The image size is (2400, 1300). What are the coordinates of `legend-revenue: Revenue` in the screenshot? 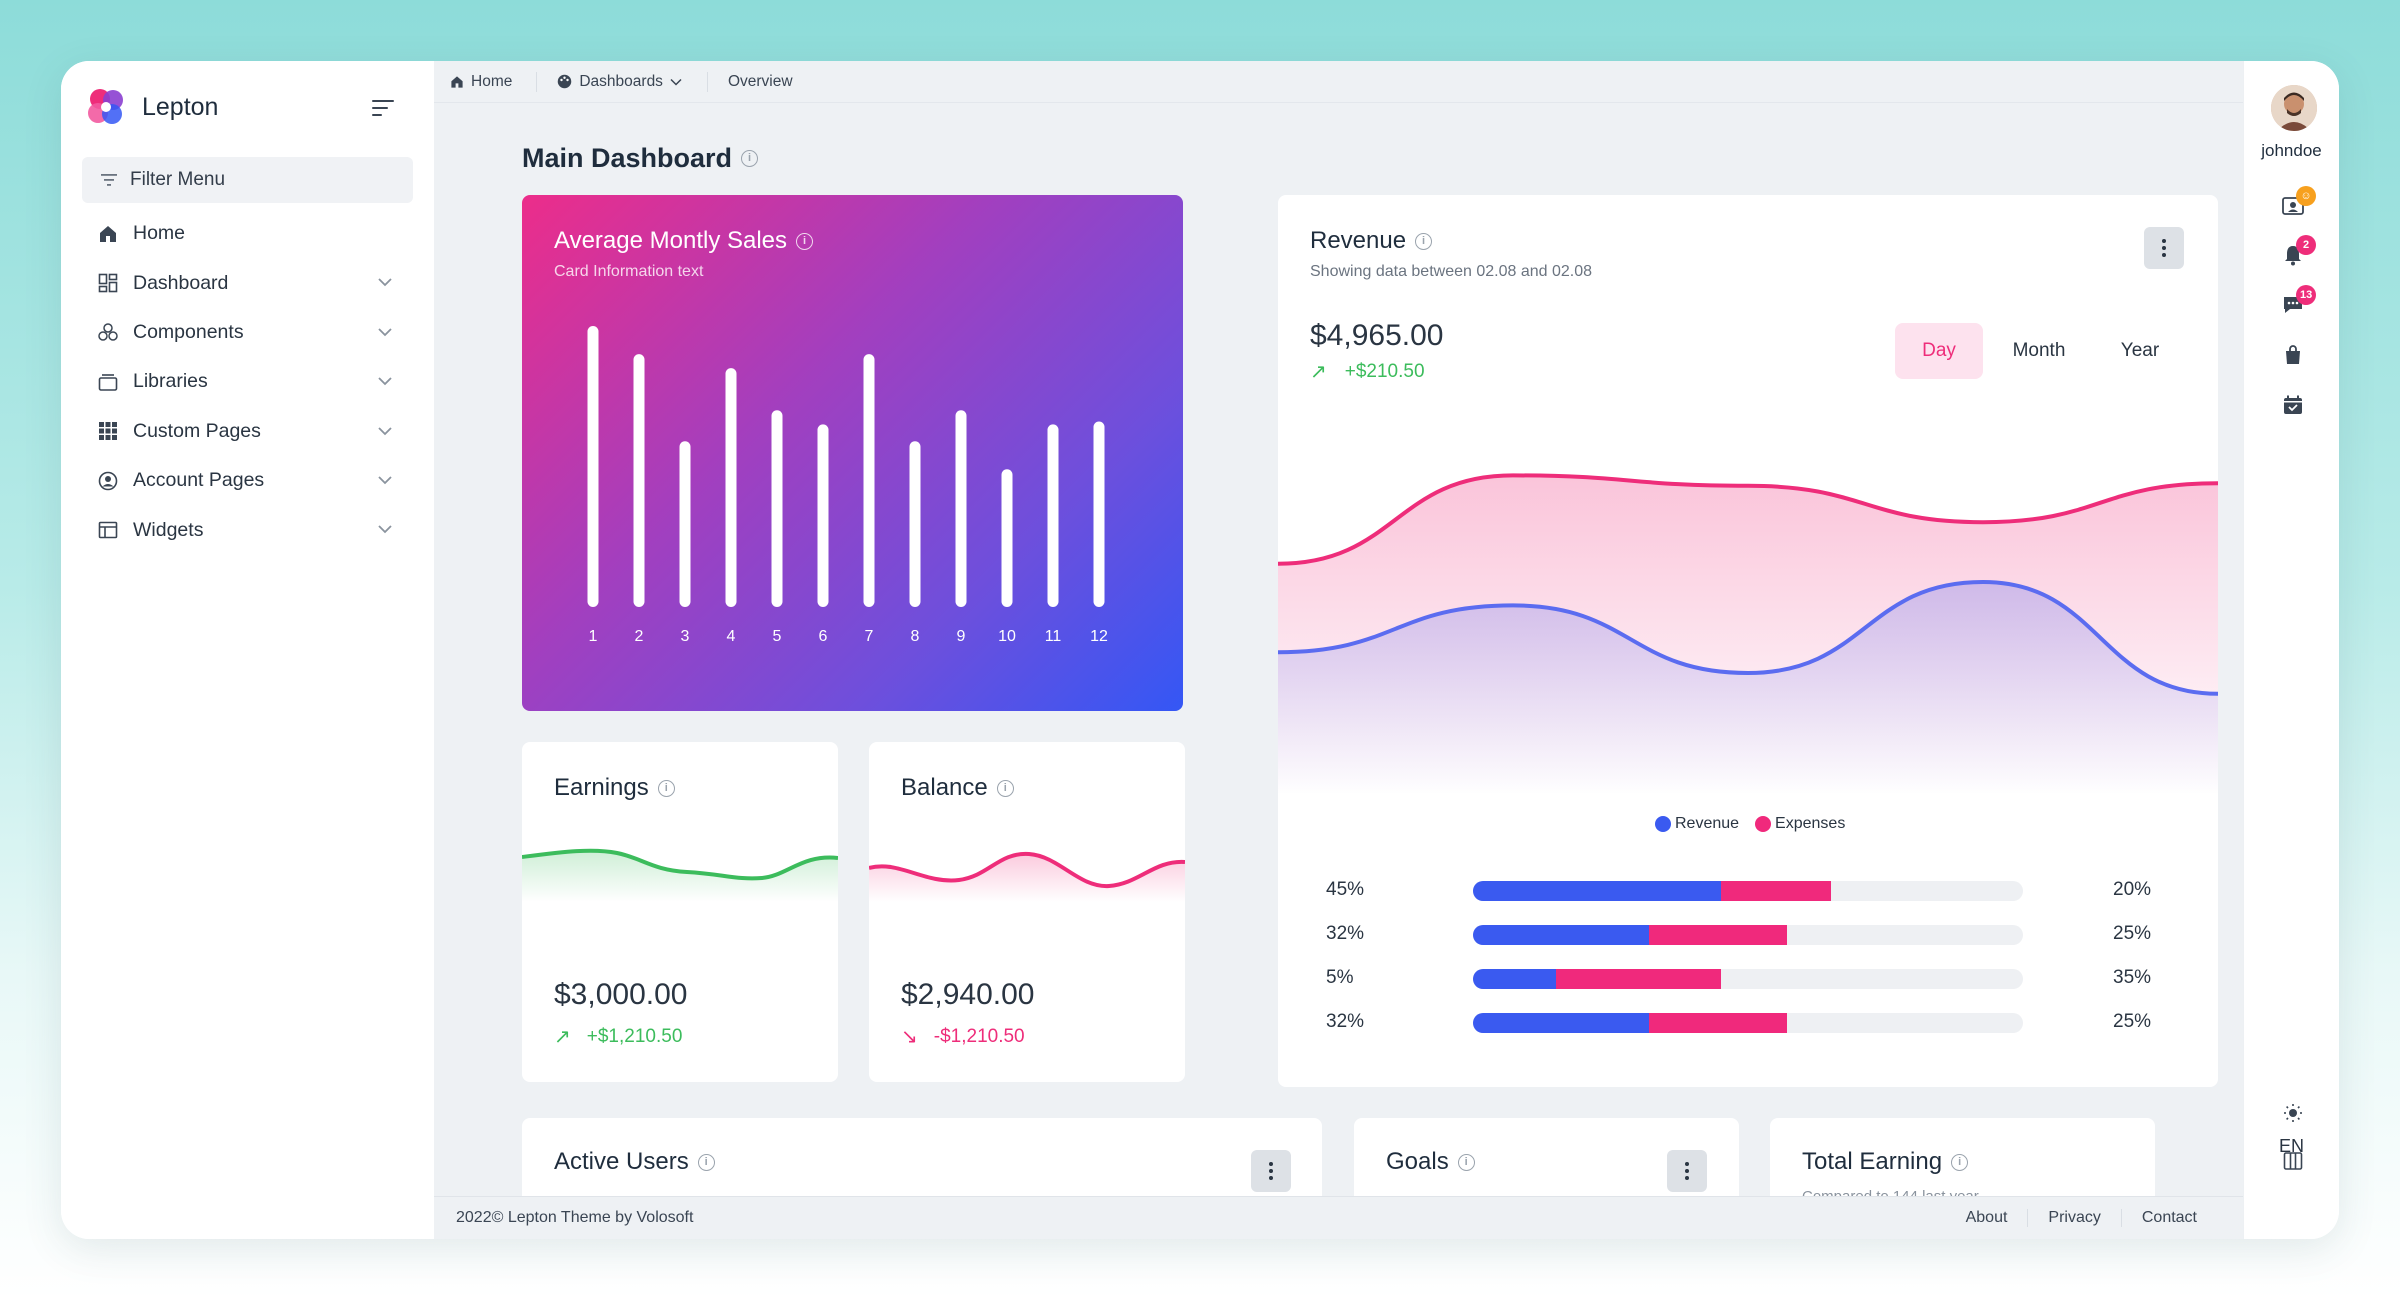 It's located at (1697, 824).